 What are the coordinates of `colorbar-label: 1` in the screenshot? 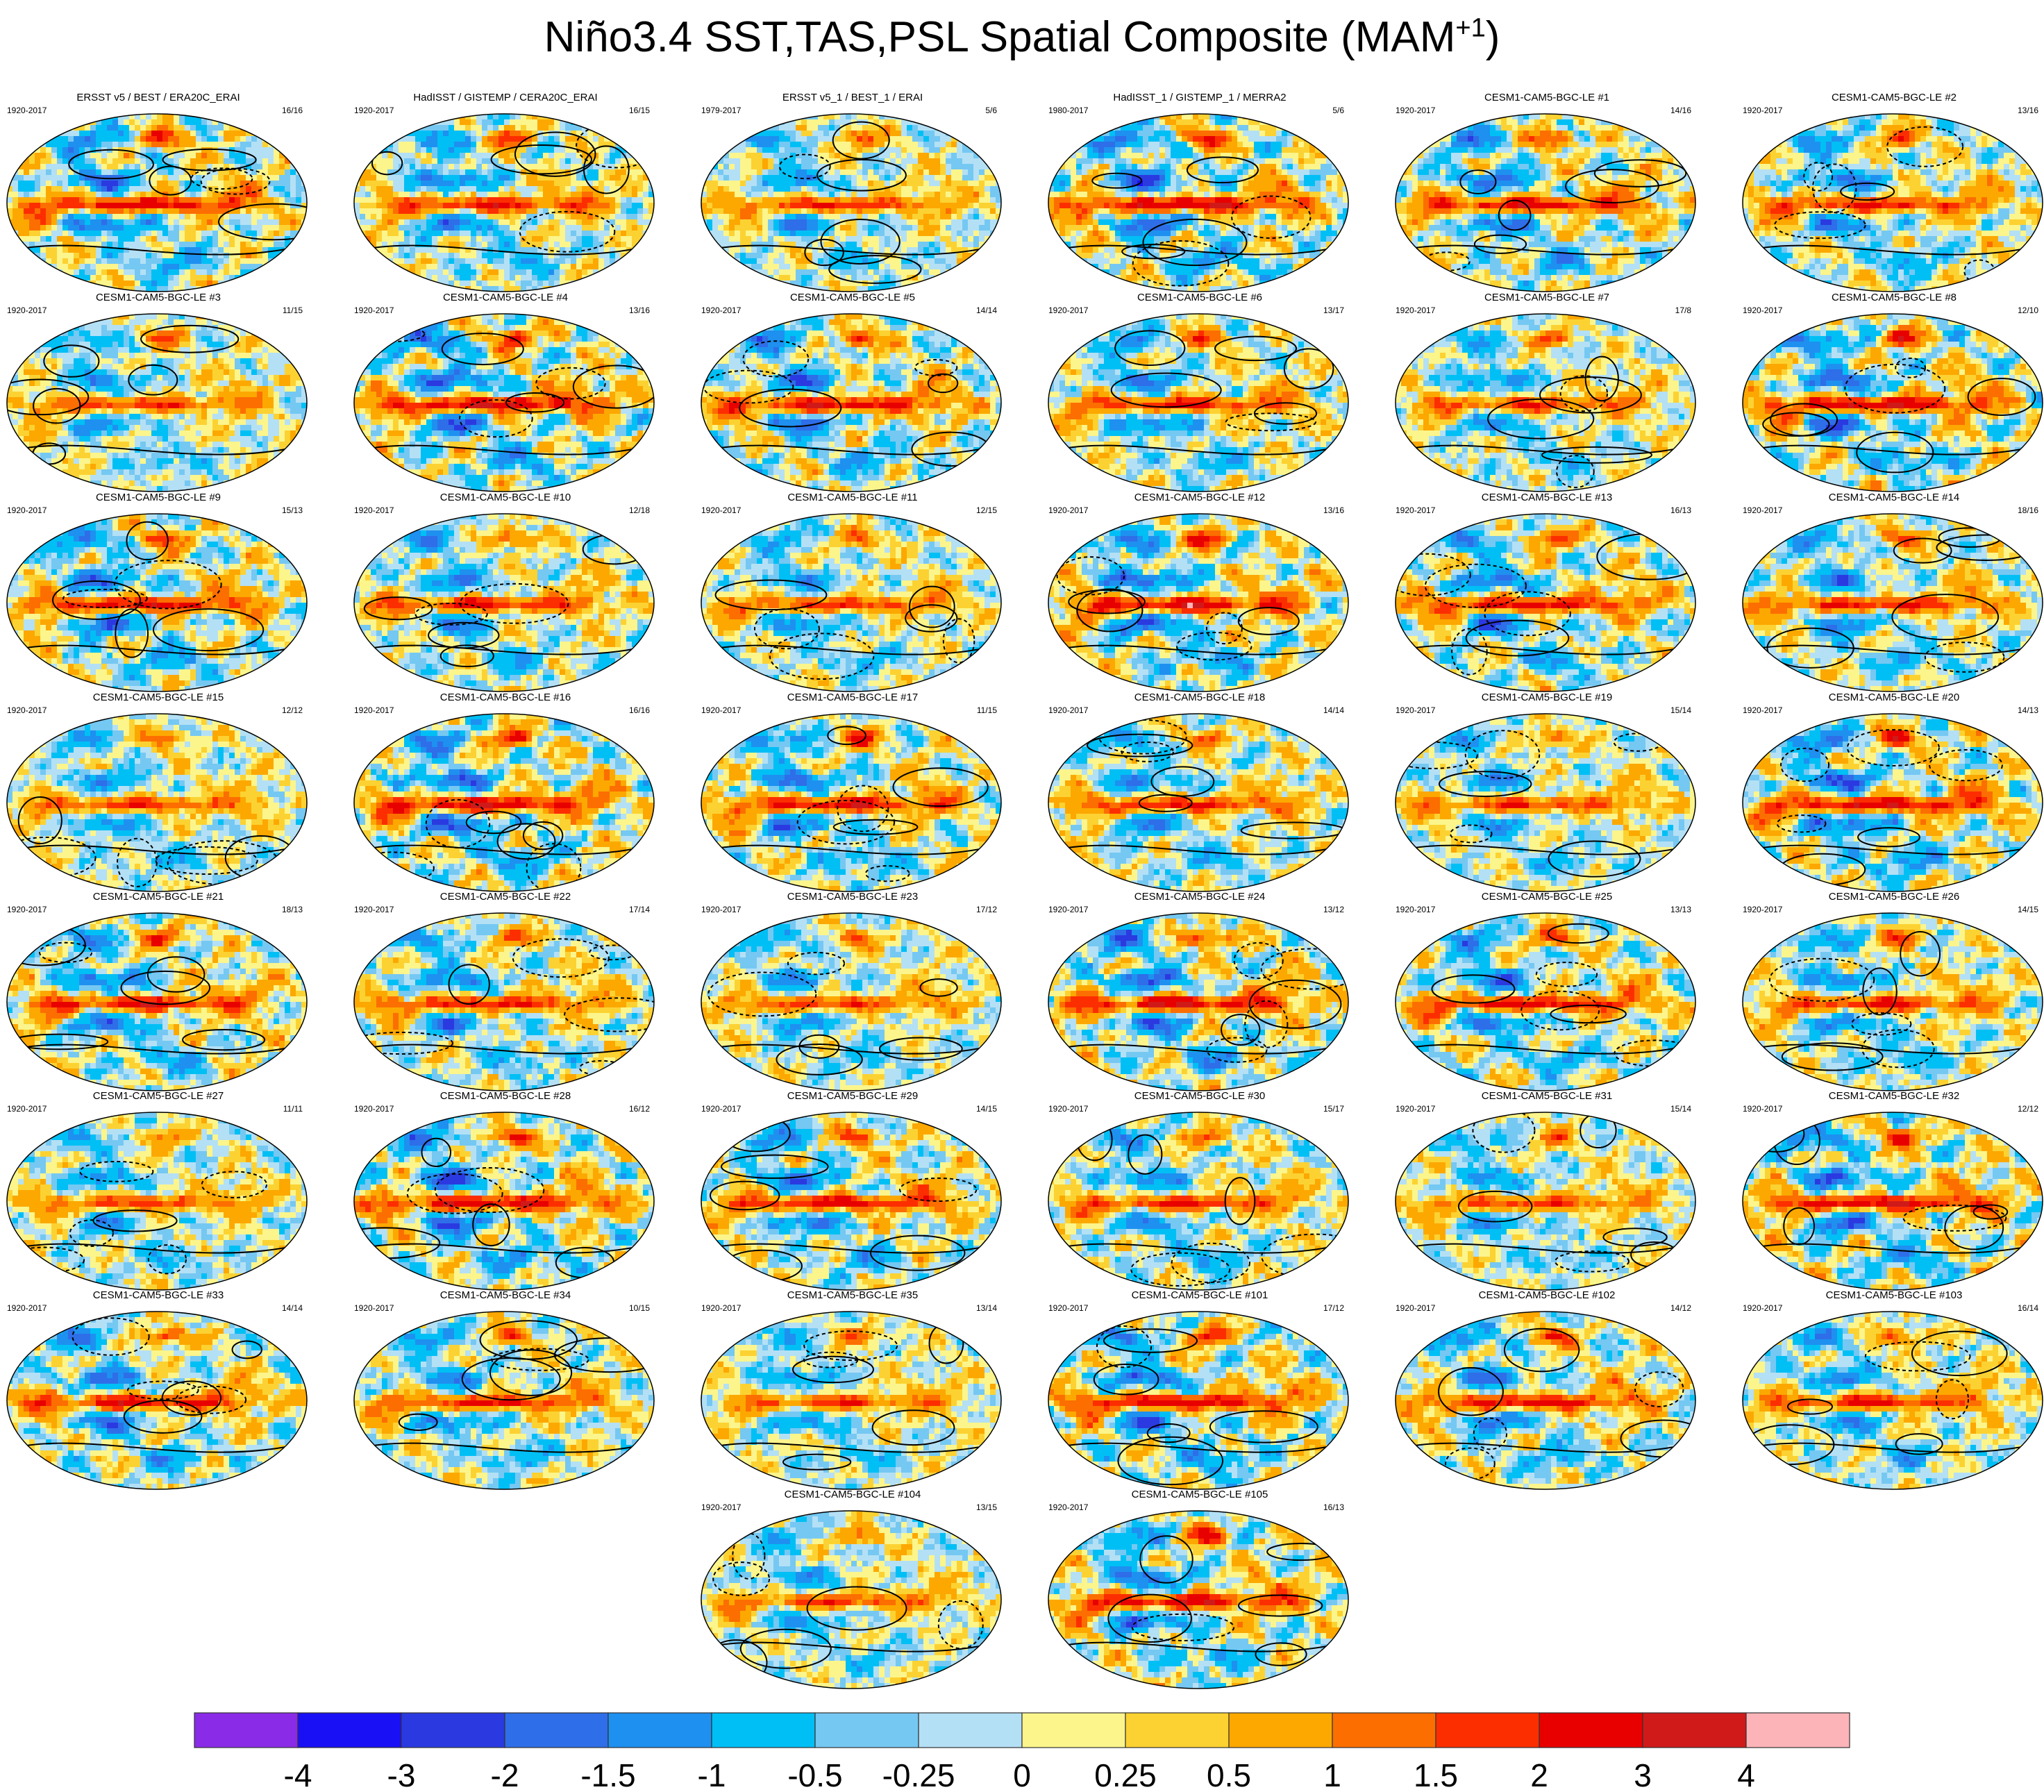 It's located at (1332, 1774).